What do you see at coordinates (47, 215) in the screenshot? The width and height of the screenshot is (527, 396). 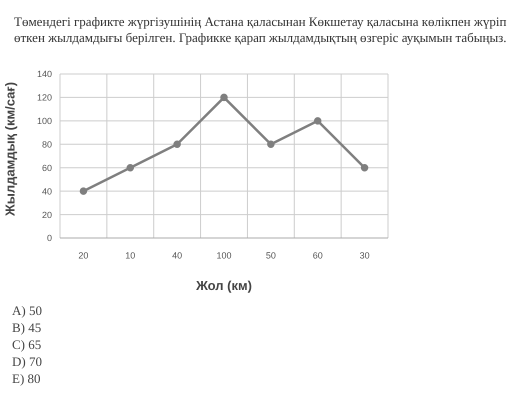 I see `y-tick-label: 20` at bounding box center [47, 215].